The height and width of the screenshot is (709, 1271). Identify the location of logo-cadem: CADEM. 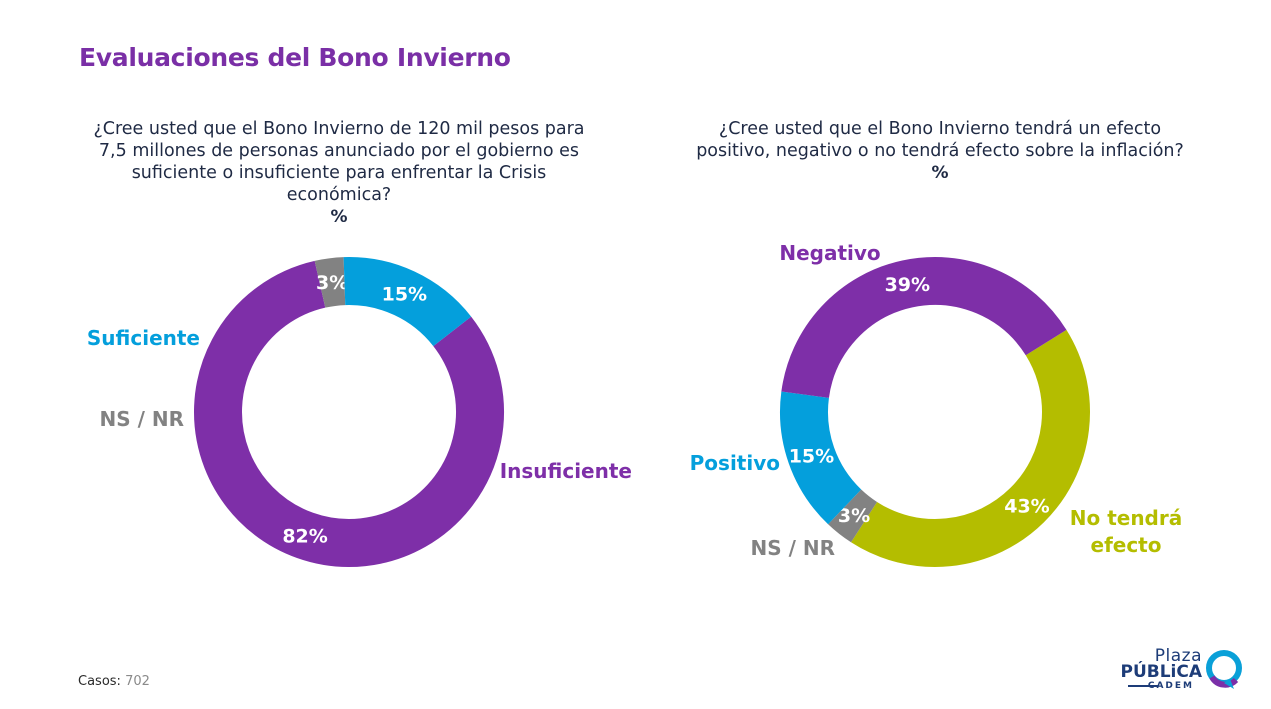
(1170, 686).